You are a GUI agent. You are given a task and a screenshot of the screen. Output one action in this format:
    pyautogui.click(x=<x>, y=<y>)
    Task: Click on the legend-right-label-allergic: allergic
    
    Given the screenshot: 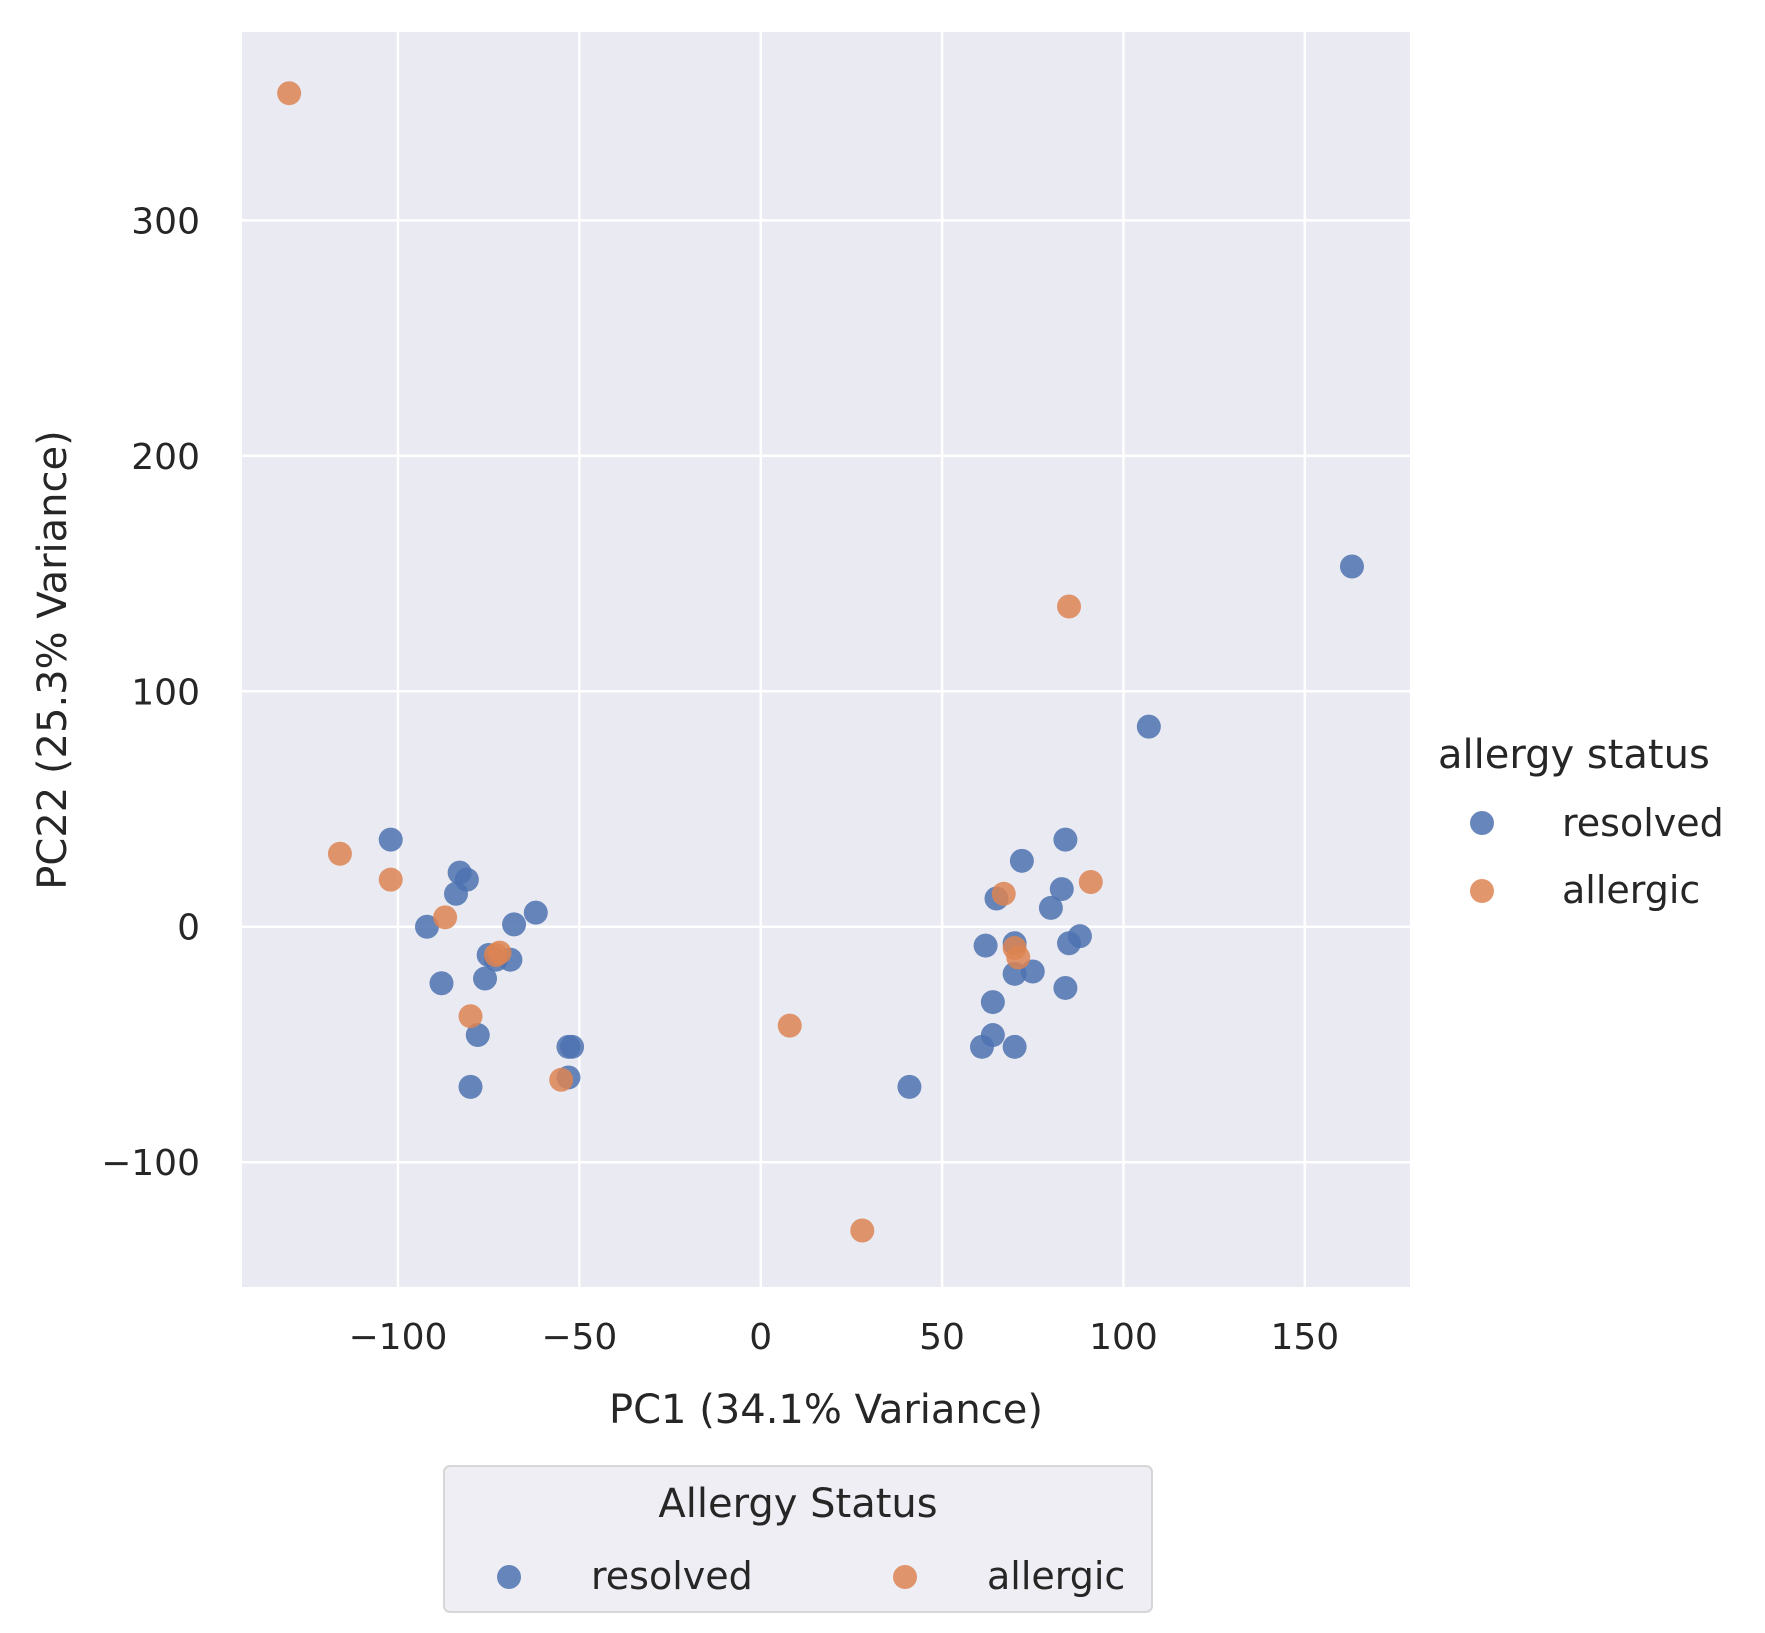 What is the action you would take?
    pyautogui.click(x=1631, y=890)
    